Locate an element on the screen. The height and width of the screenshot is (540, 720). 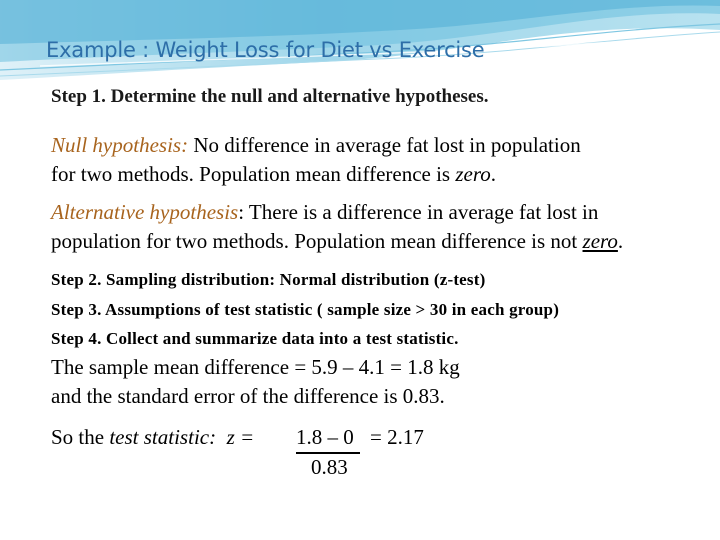
test-statistic-result: = 2.17 is located at coordinates (397, 437).